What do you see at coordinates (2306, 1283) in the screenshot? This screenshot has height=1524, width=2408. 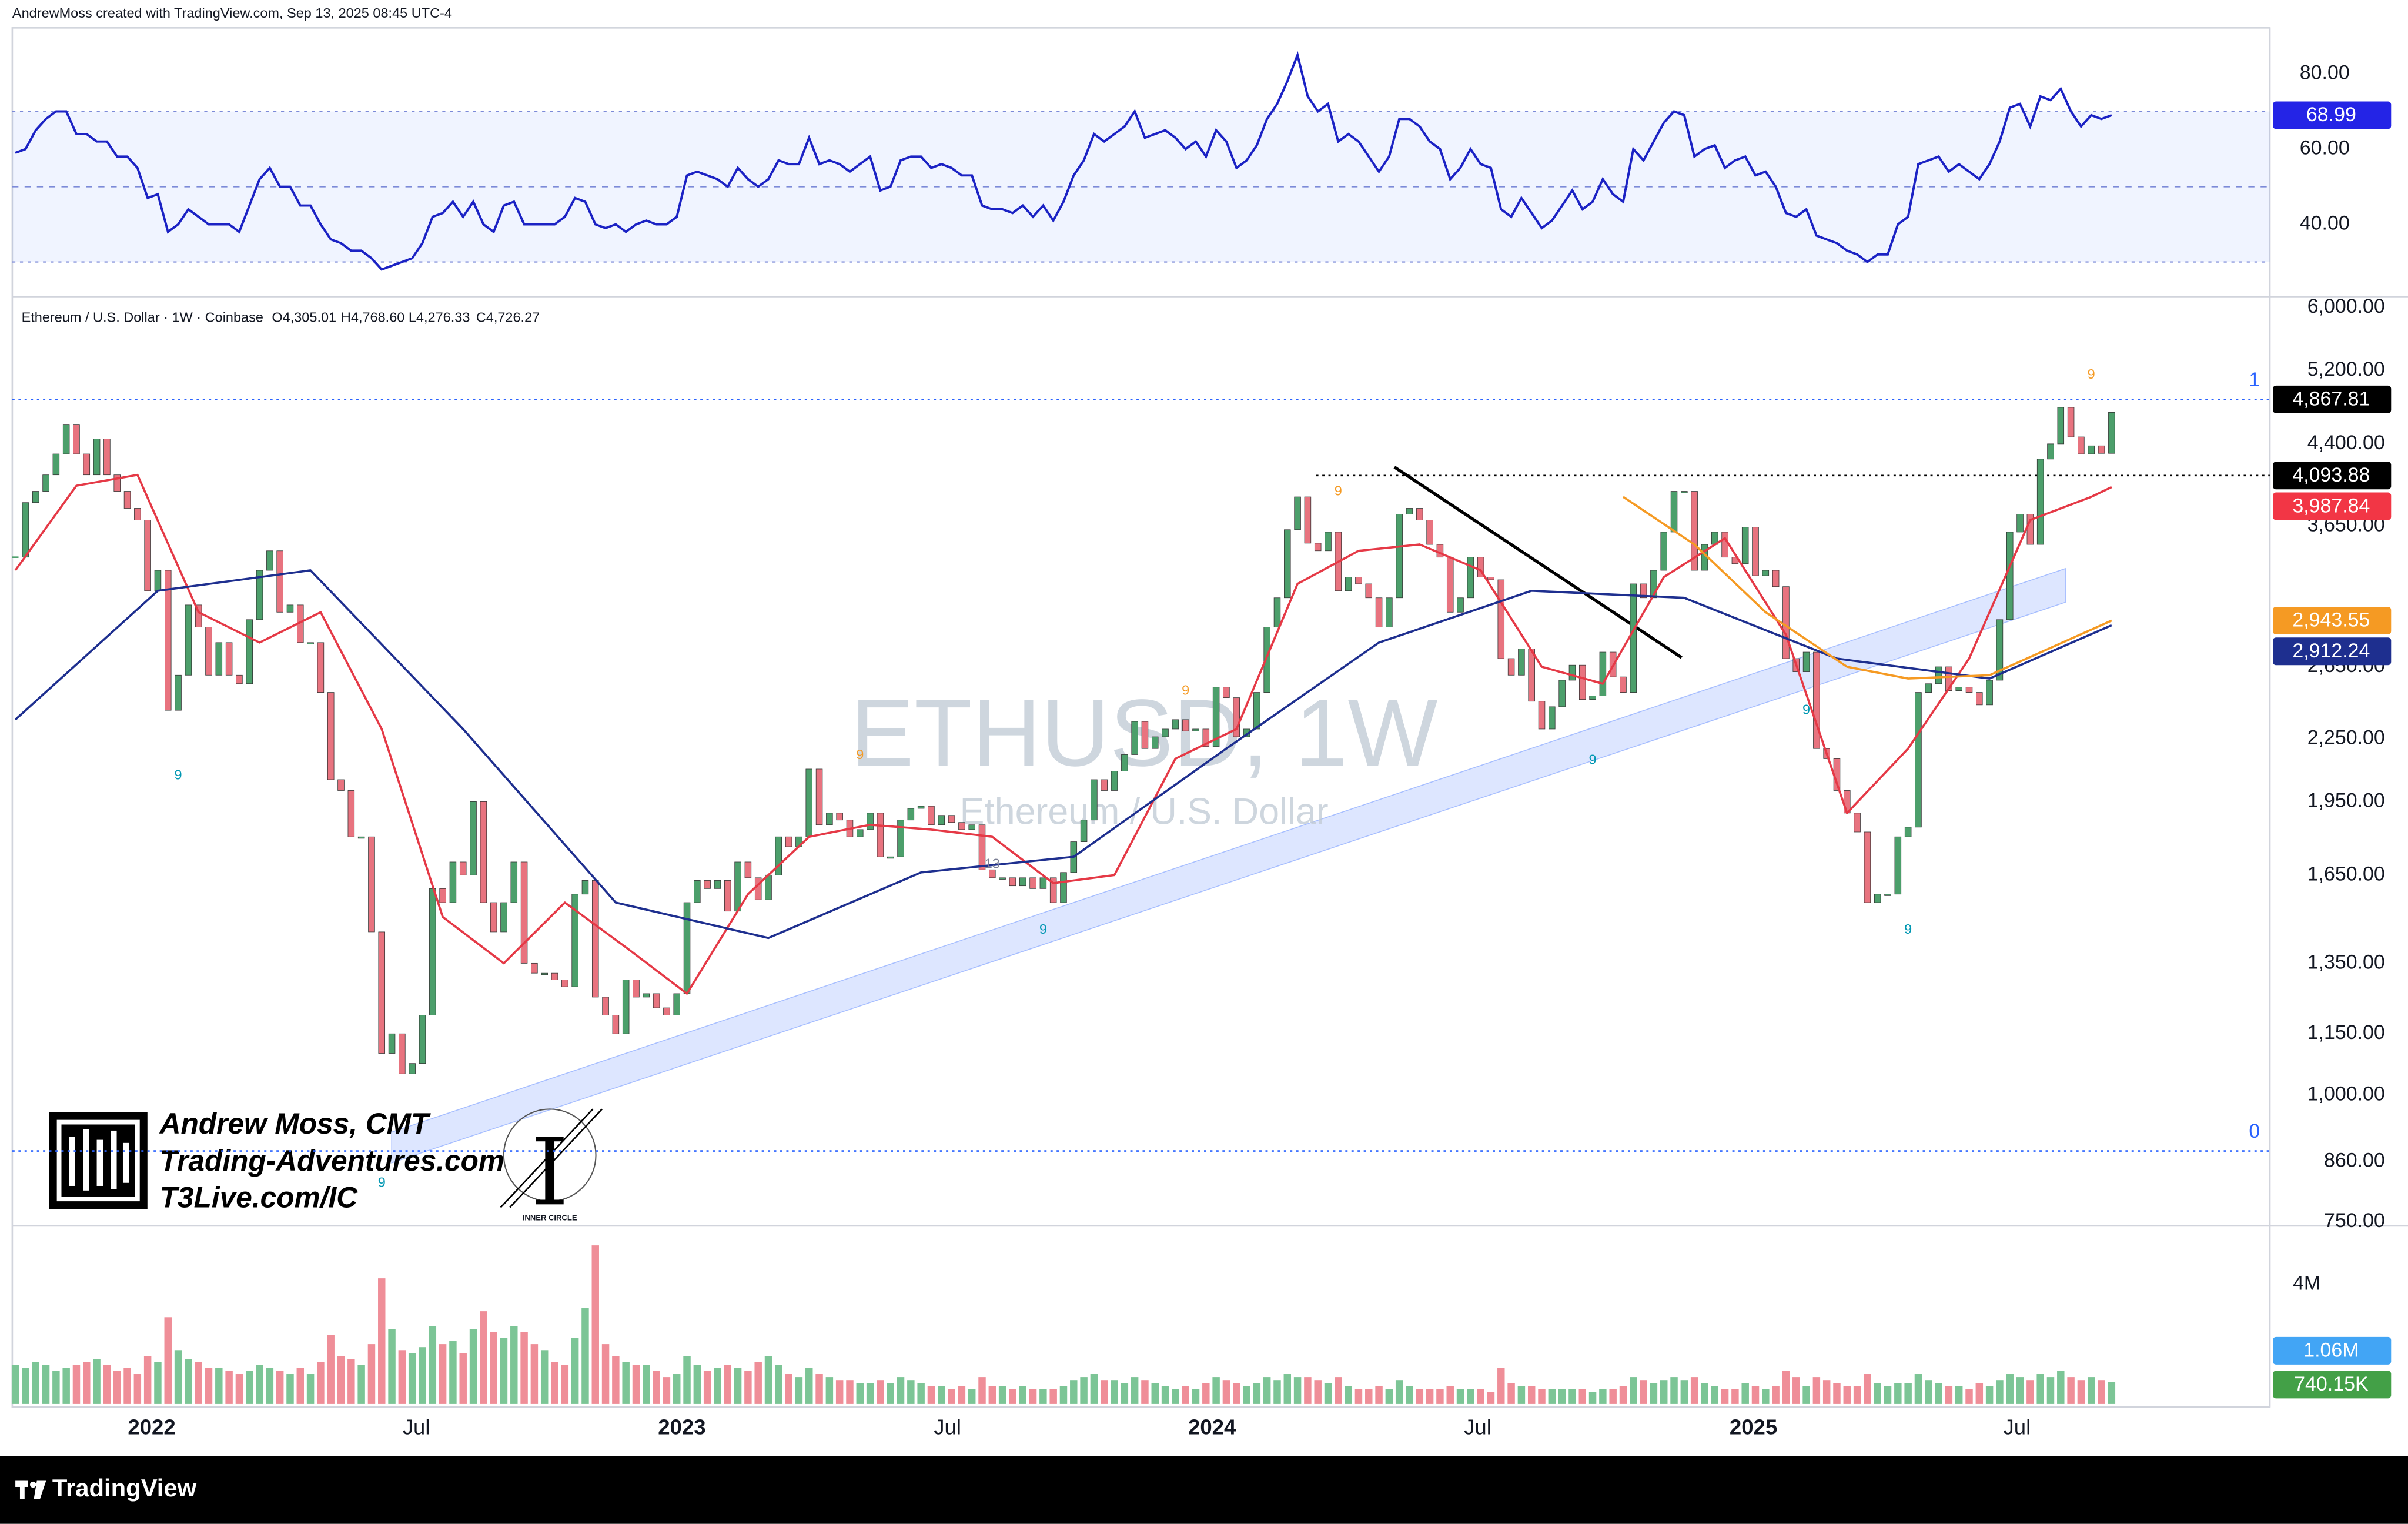 I see `volume-tick-label: 4M` at bounding box center [2306, 1283].